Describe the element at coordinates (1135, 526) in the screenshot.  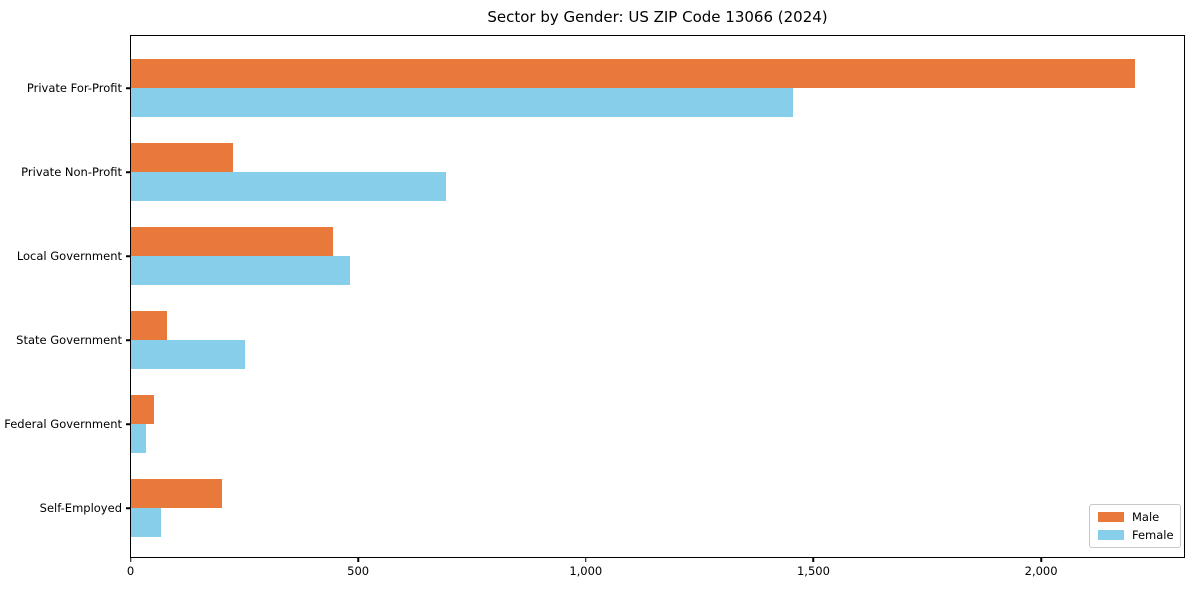
I see `legend: Male Female` at that location.